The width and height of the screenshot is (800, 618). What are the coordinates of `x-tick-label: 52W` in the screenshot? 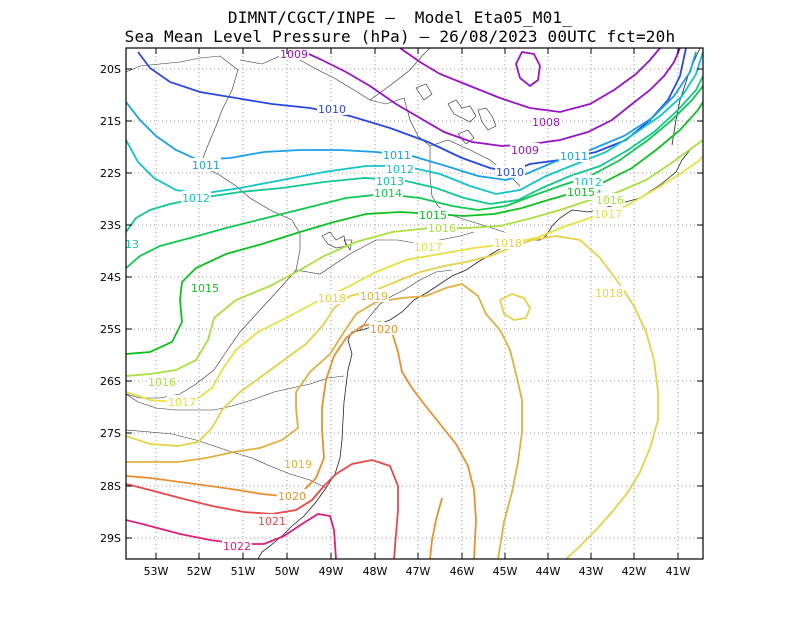 It's located at (199, 571).